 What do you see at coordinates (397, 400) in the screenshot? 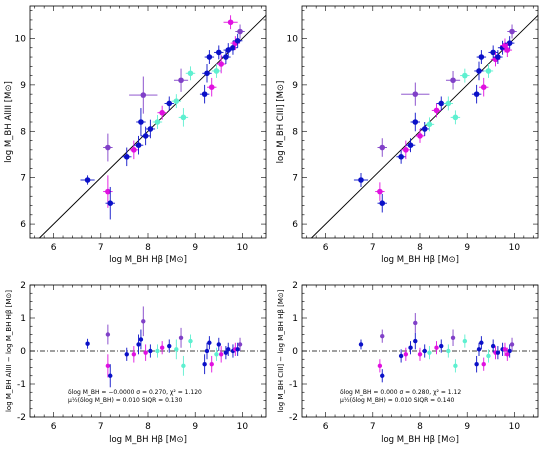
I see `stats-line-2: μ½(δlog M_BH) = 0.010 SIQR = 0.140` at bounding box center [397, 400].